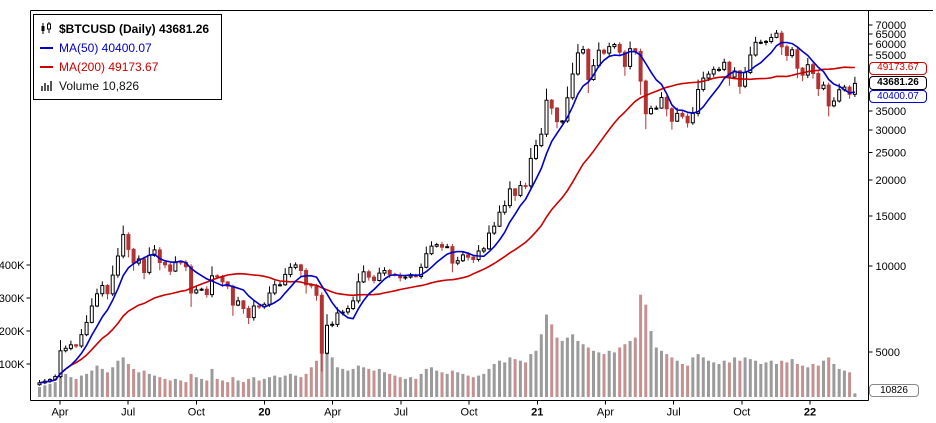 This screenshot has height=423, width=936. I want to click on ma200-line-swatch, so click(46, 66).